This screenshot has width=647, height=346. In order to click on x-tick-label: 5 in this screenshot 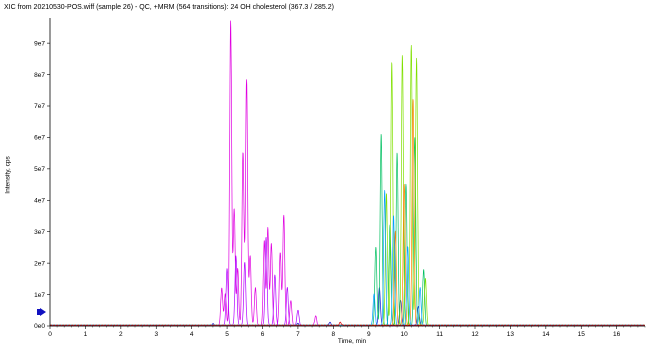, I will do `click(227, 334)`.